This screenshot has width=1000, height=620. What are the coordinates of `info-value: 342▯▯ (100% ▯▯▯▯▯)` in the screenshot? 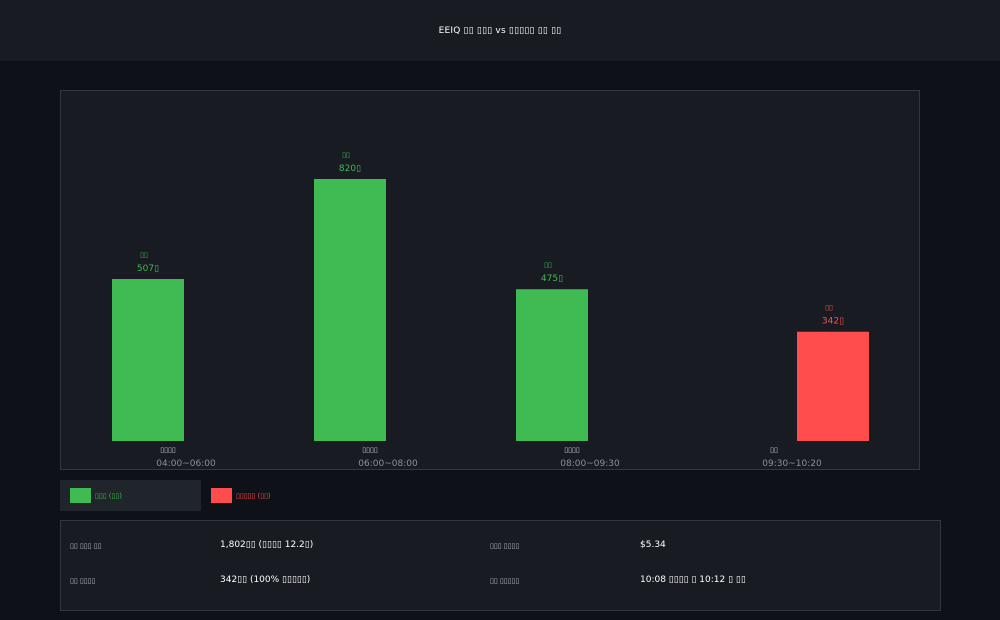 It's located at (265, 580).